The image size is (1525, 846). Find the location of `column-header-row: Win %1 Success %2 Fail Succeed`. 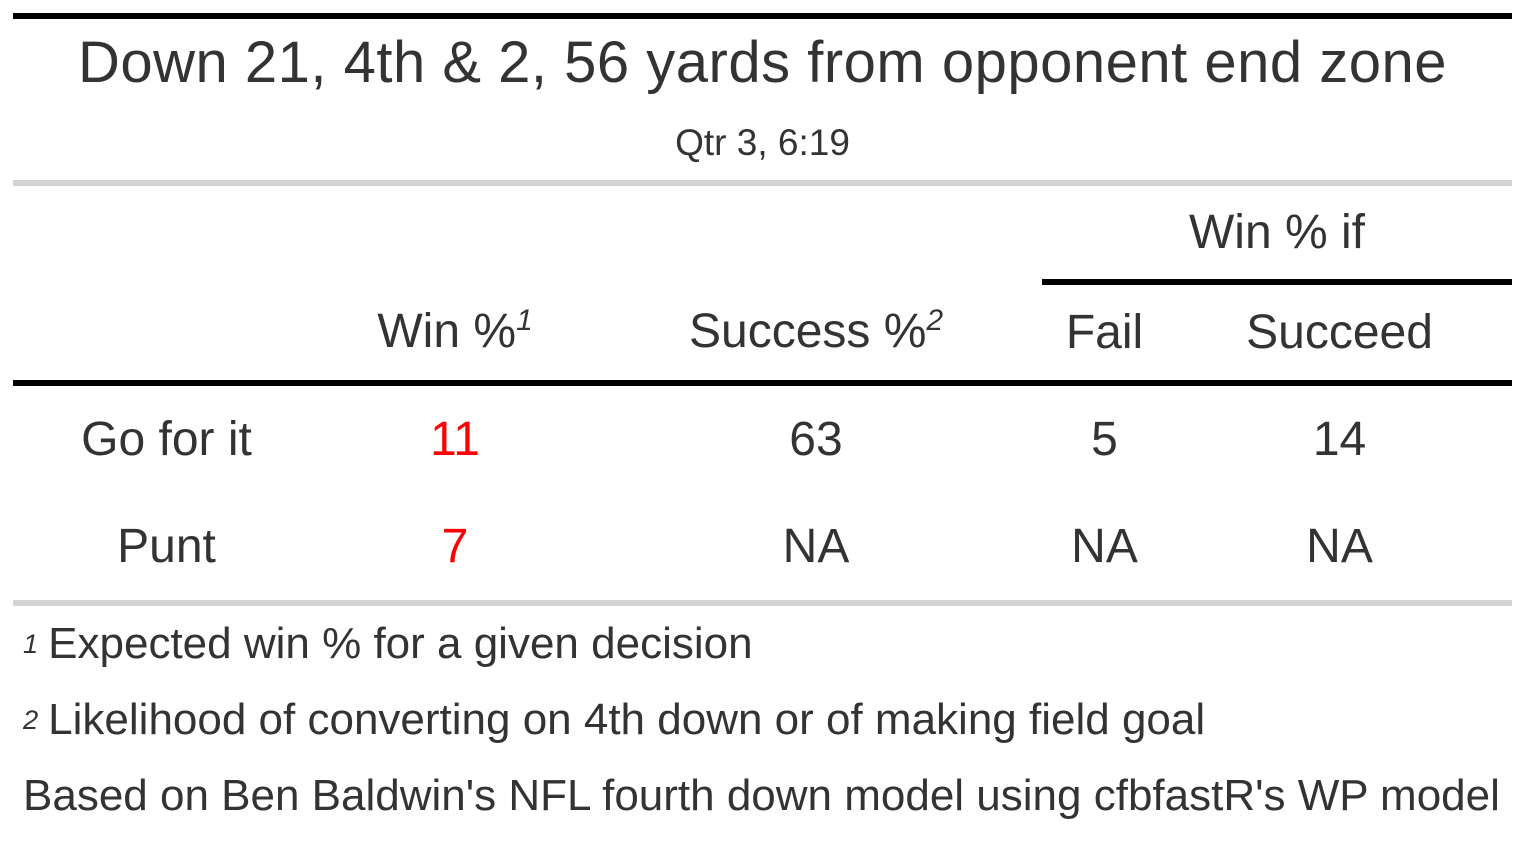

column-header-row: Win %1 Success %2 Fail Succeed is located at coordinates (763, 334).